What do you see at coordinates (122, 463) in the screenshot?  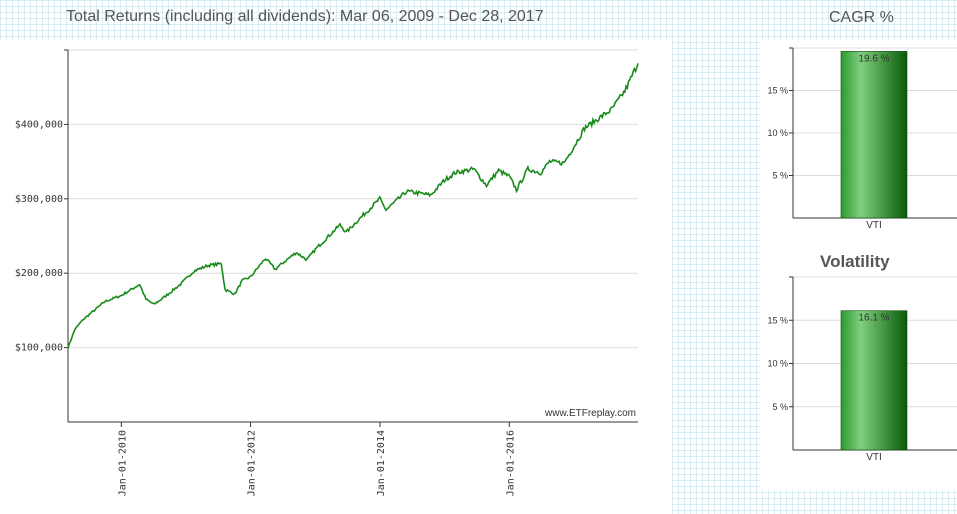 I see `x-tick-label: Jan-01-2010` at bounding box center [122, 463].